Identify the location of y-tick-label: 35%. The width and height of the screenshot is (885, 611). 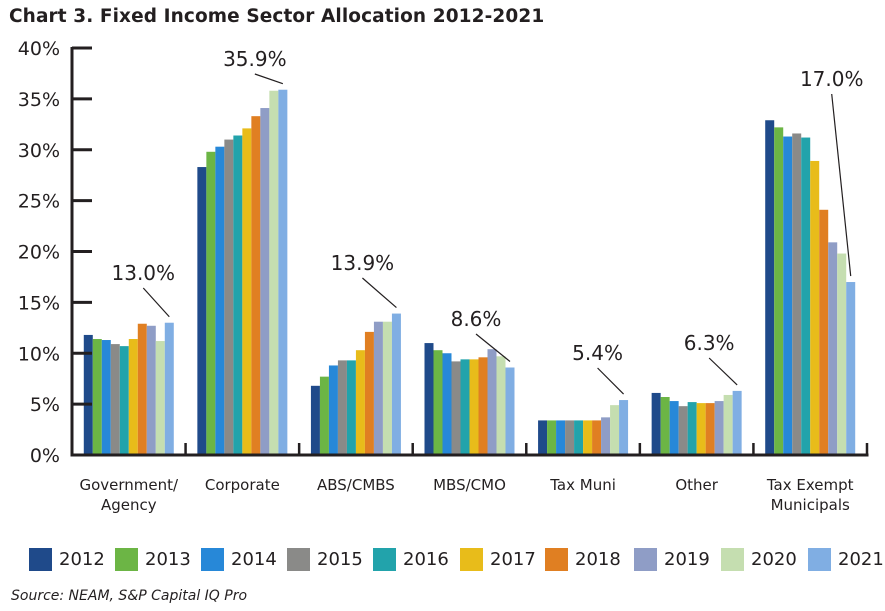
(39, 100).